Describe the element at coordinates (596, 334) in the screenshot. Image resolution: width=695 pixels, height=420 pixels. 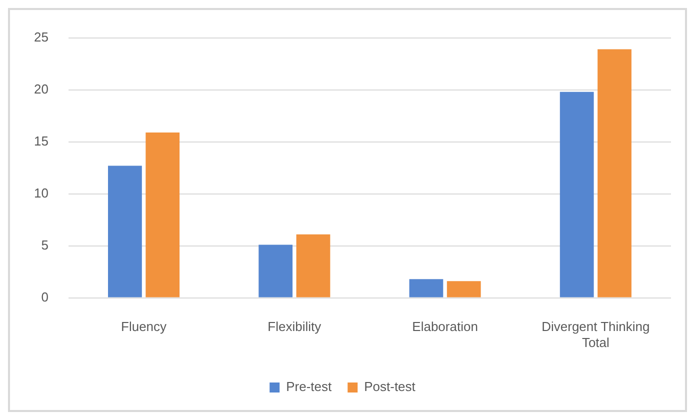
I see `x-tick-label: Divergent Thinking Total` at that location.